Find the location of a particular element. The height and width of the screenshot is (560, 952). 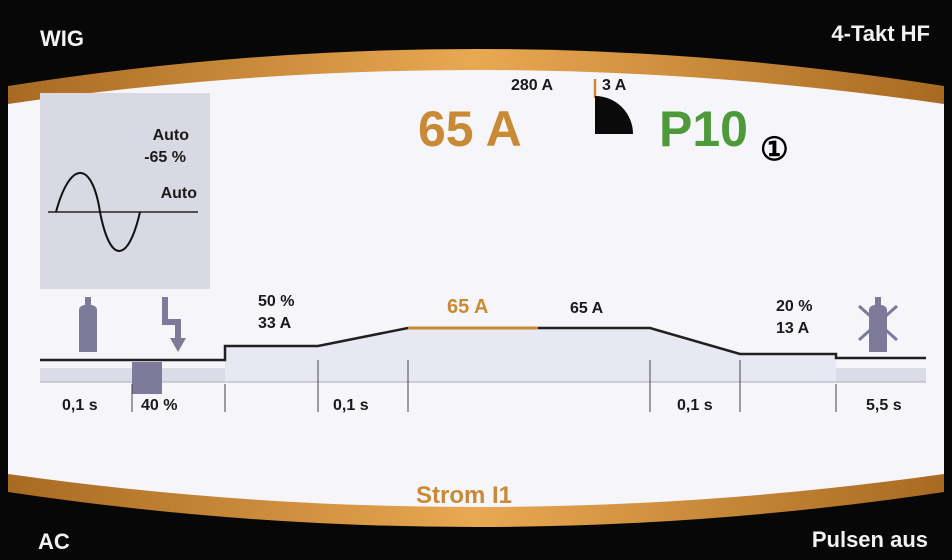

start-current-percent: 50 % is located at coordinates (276, 301).